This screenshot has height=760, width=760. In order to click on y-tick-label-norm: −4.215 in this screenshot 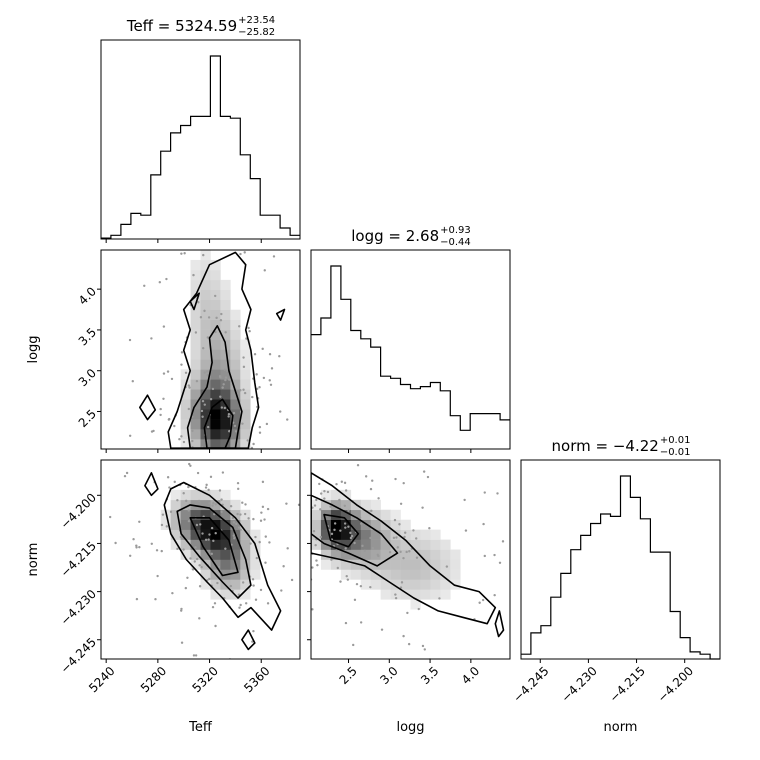, I will do `click(78, 559)`.